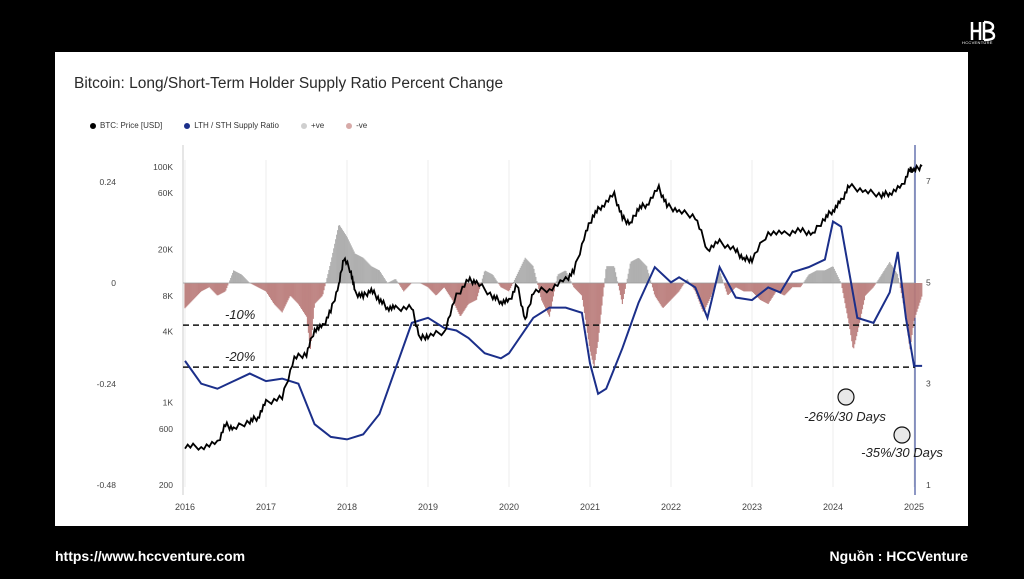 This screenshot has width=1024, height=579. What do you see at coordinates (928, 181) in the screenshot?
I see `y-right-tick-label: 7` at bounding box center [928, 181].